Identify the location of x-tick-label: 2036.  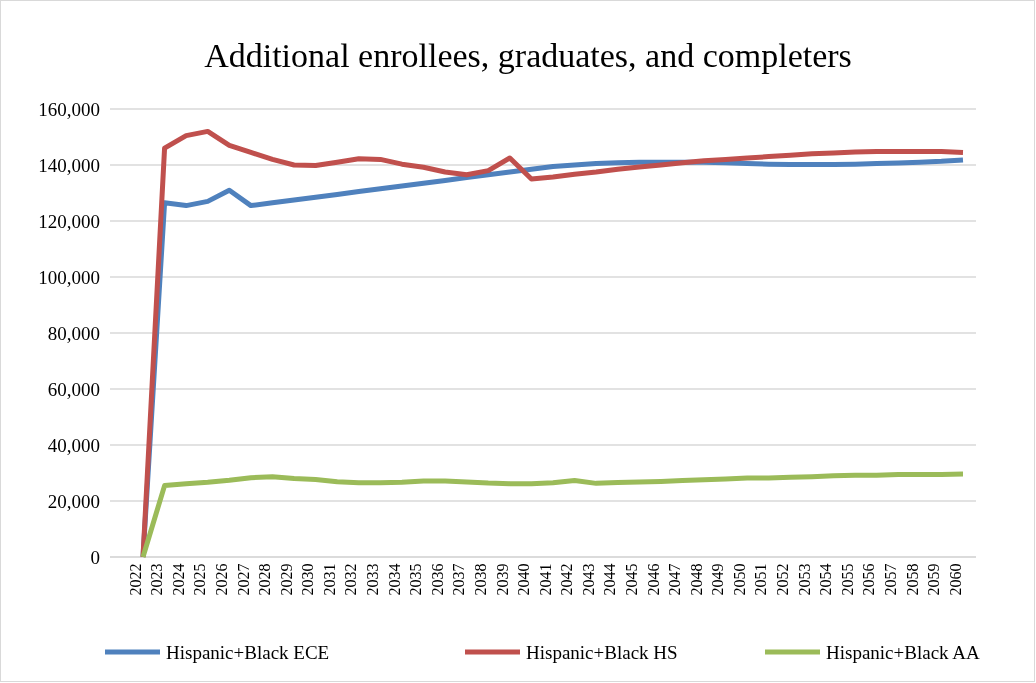
(437, 579).